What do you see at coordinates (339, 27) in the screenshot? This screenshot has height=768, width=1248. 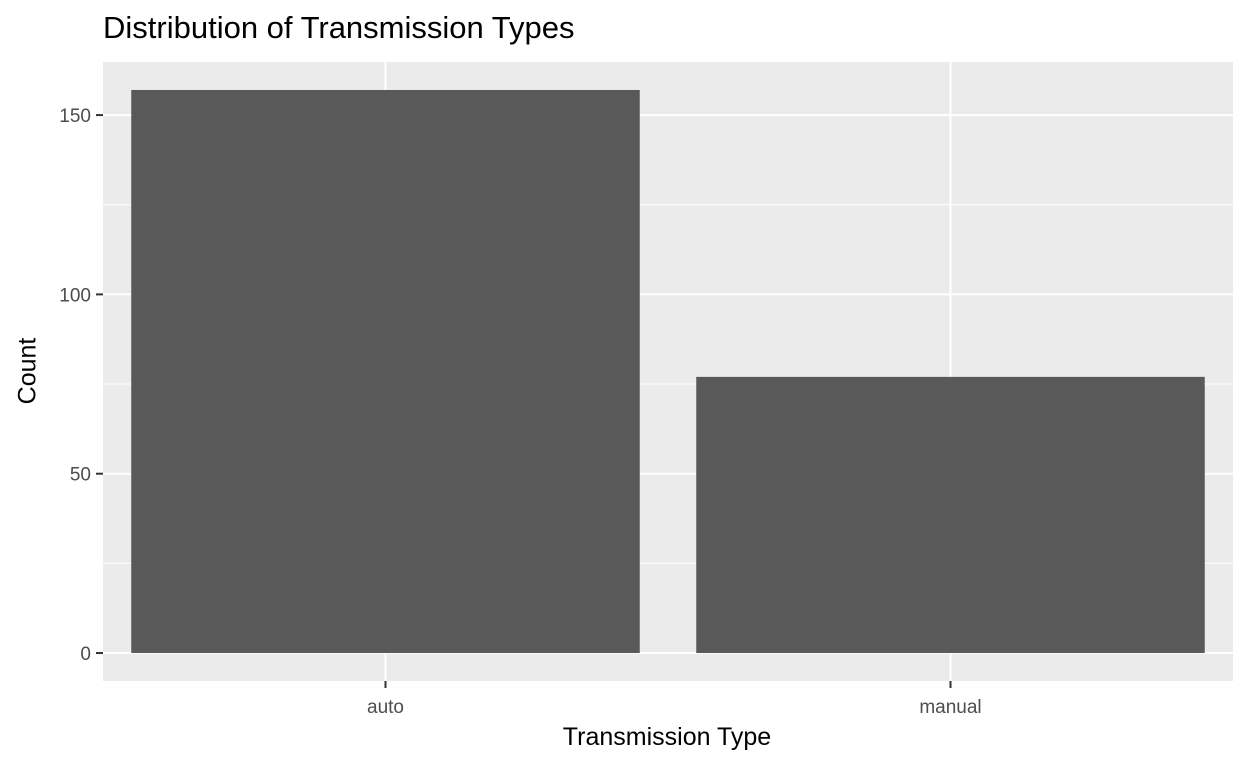 I see `chart-title: Distribution of Transmission Types` at bounding box center [339, 27].